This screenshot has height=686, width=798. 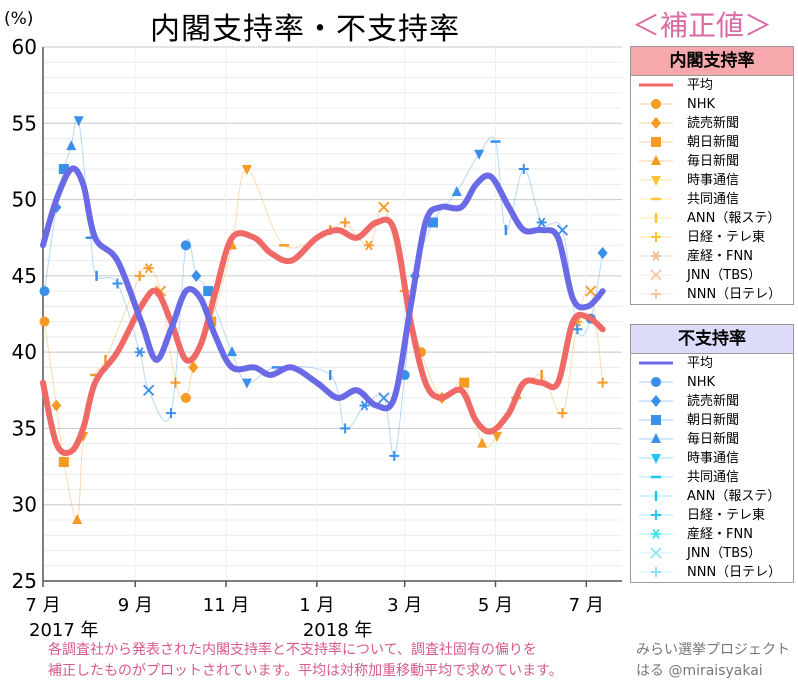 What do you see at coordinates (701, 104) in the screenshot?
I see `legend-item-label: NHK` at bounding box center [701, 104].